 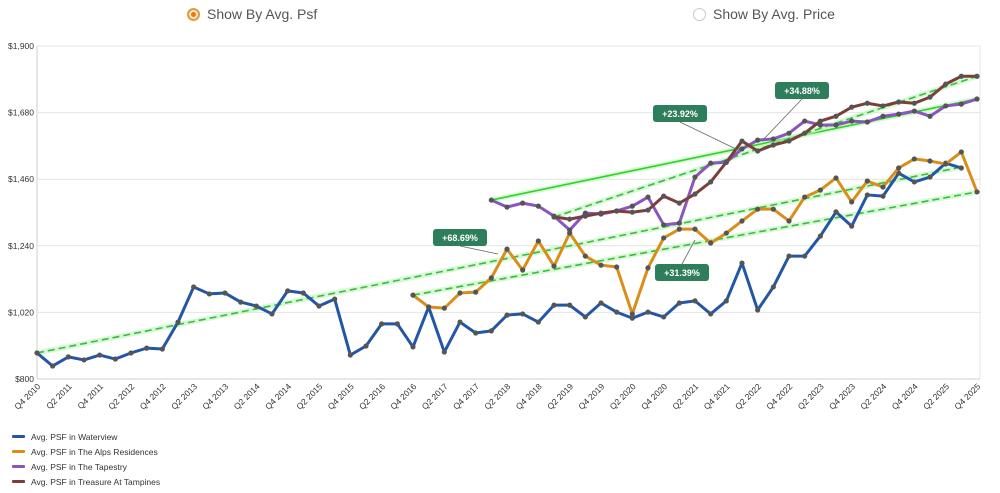 I want to click on series-line-treasure, so click(x=765, y=147).